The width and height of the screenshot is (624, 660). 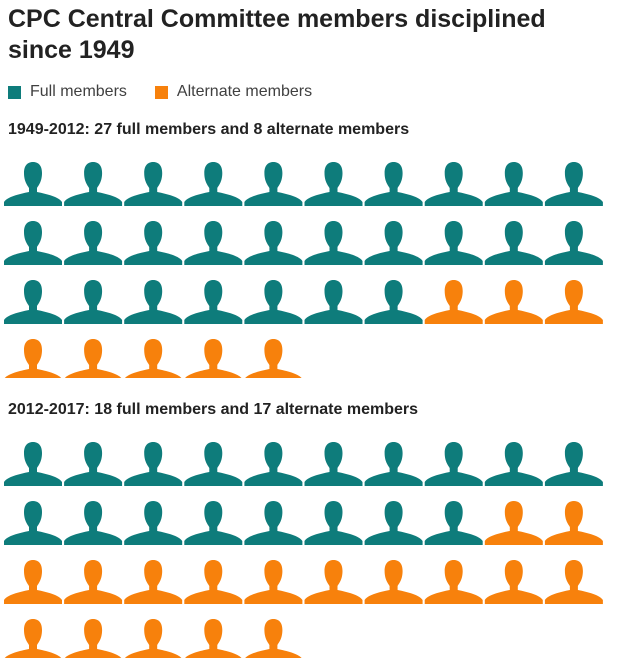 What do you see at coordinates (161, 92) in the screenshot?
I see `legend-swatch-alternate` at bounding box center [161, 92].